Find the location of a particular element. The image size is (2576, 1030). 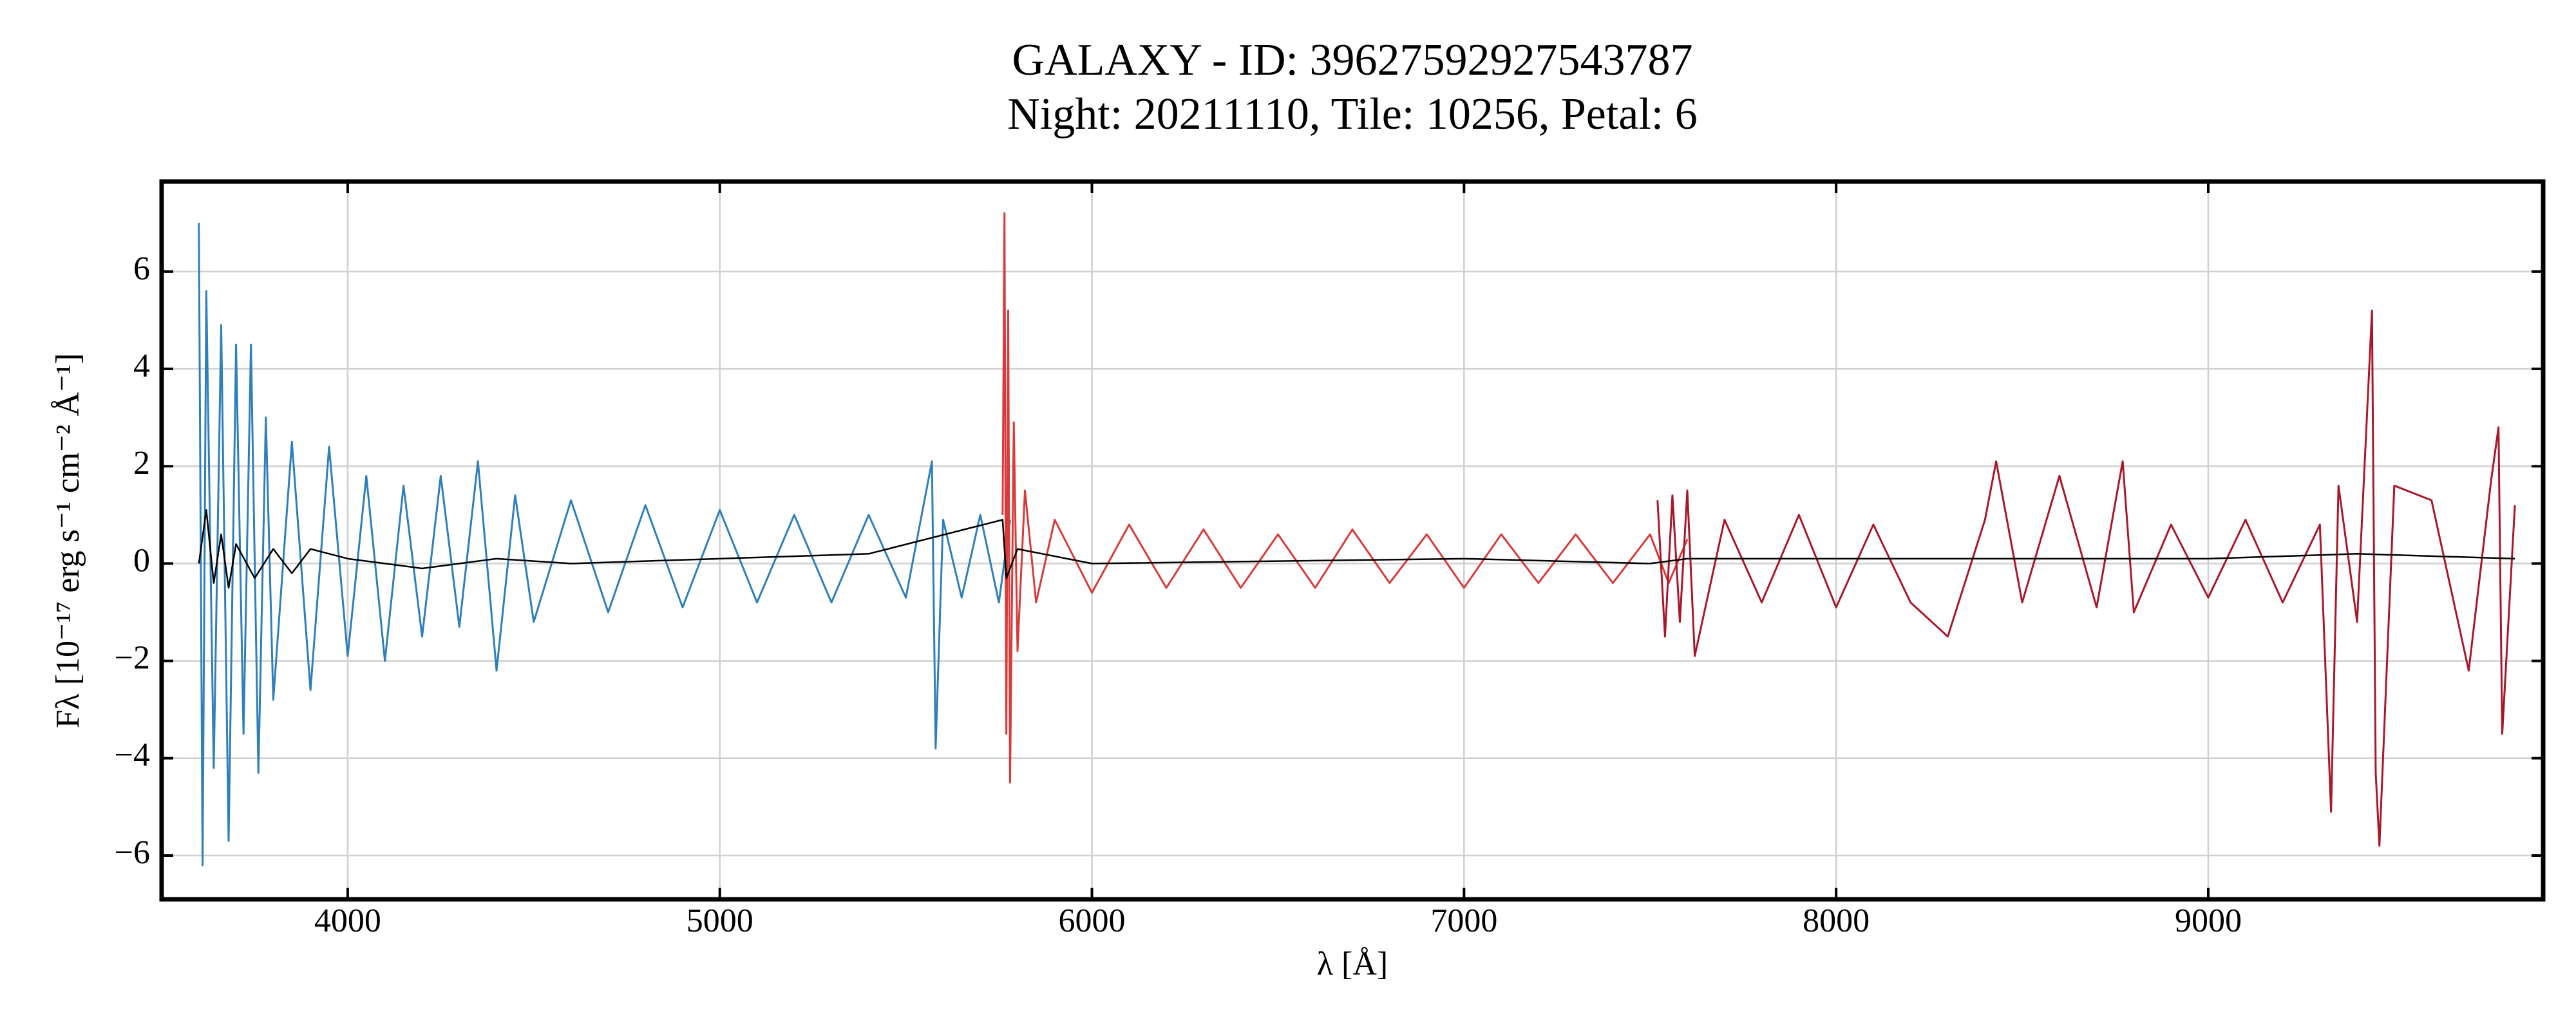

x-tick-label: 9000 is located at coordinates (2208, 921).